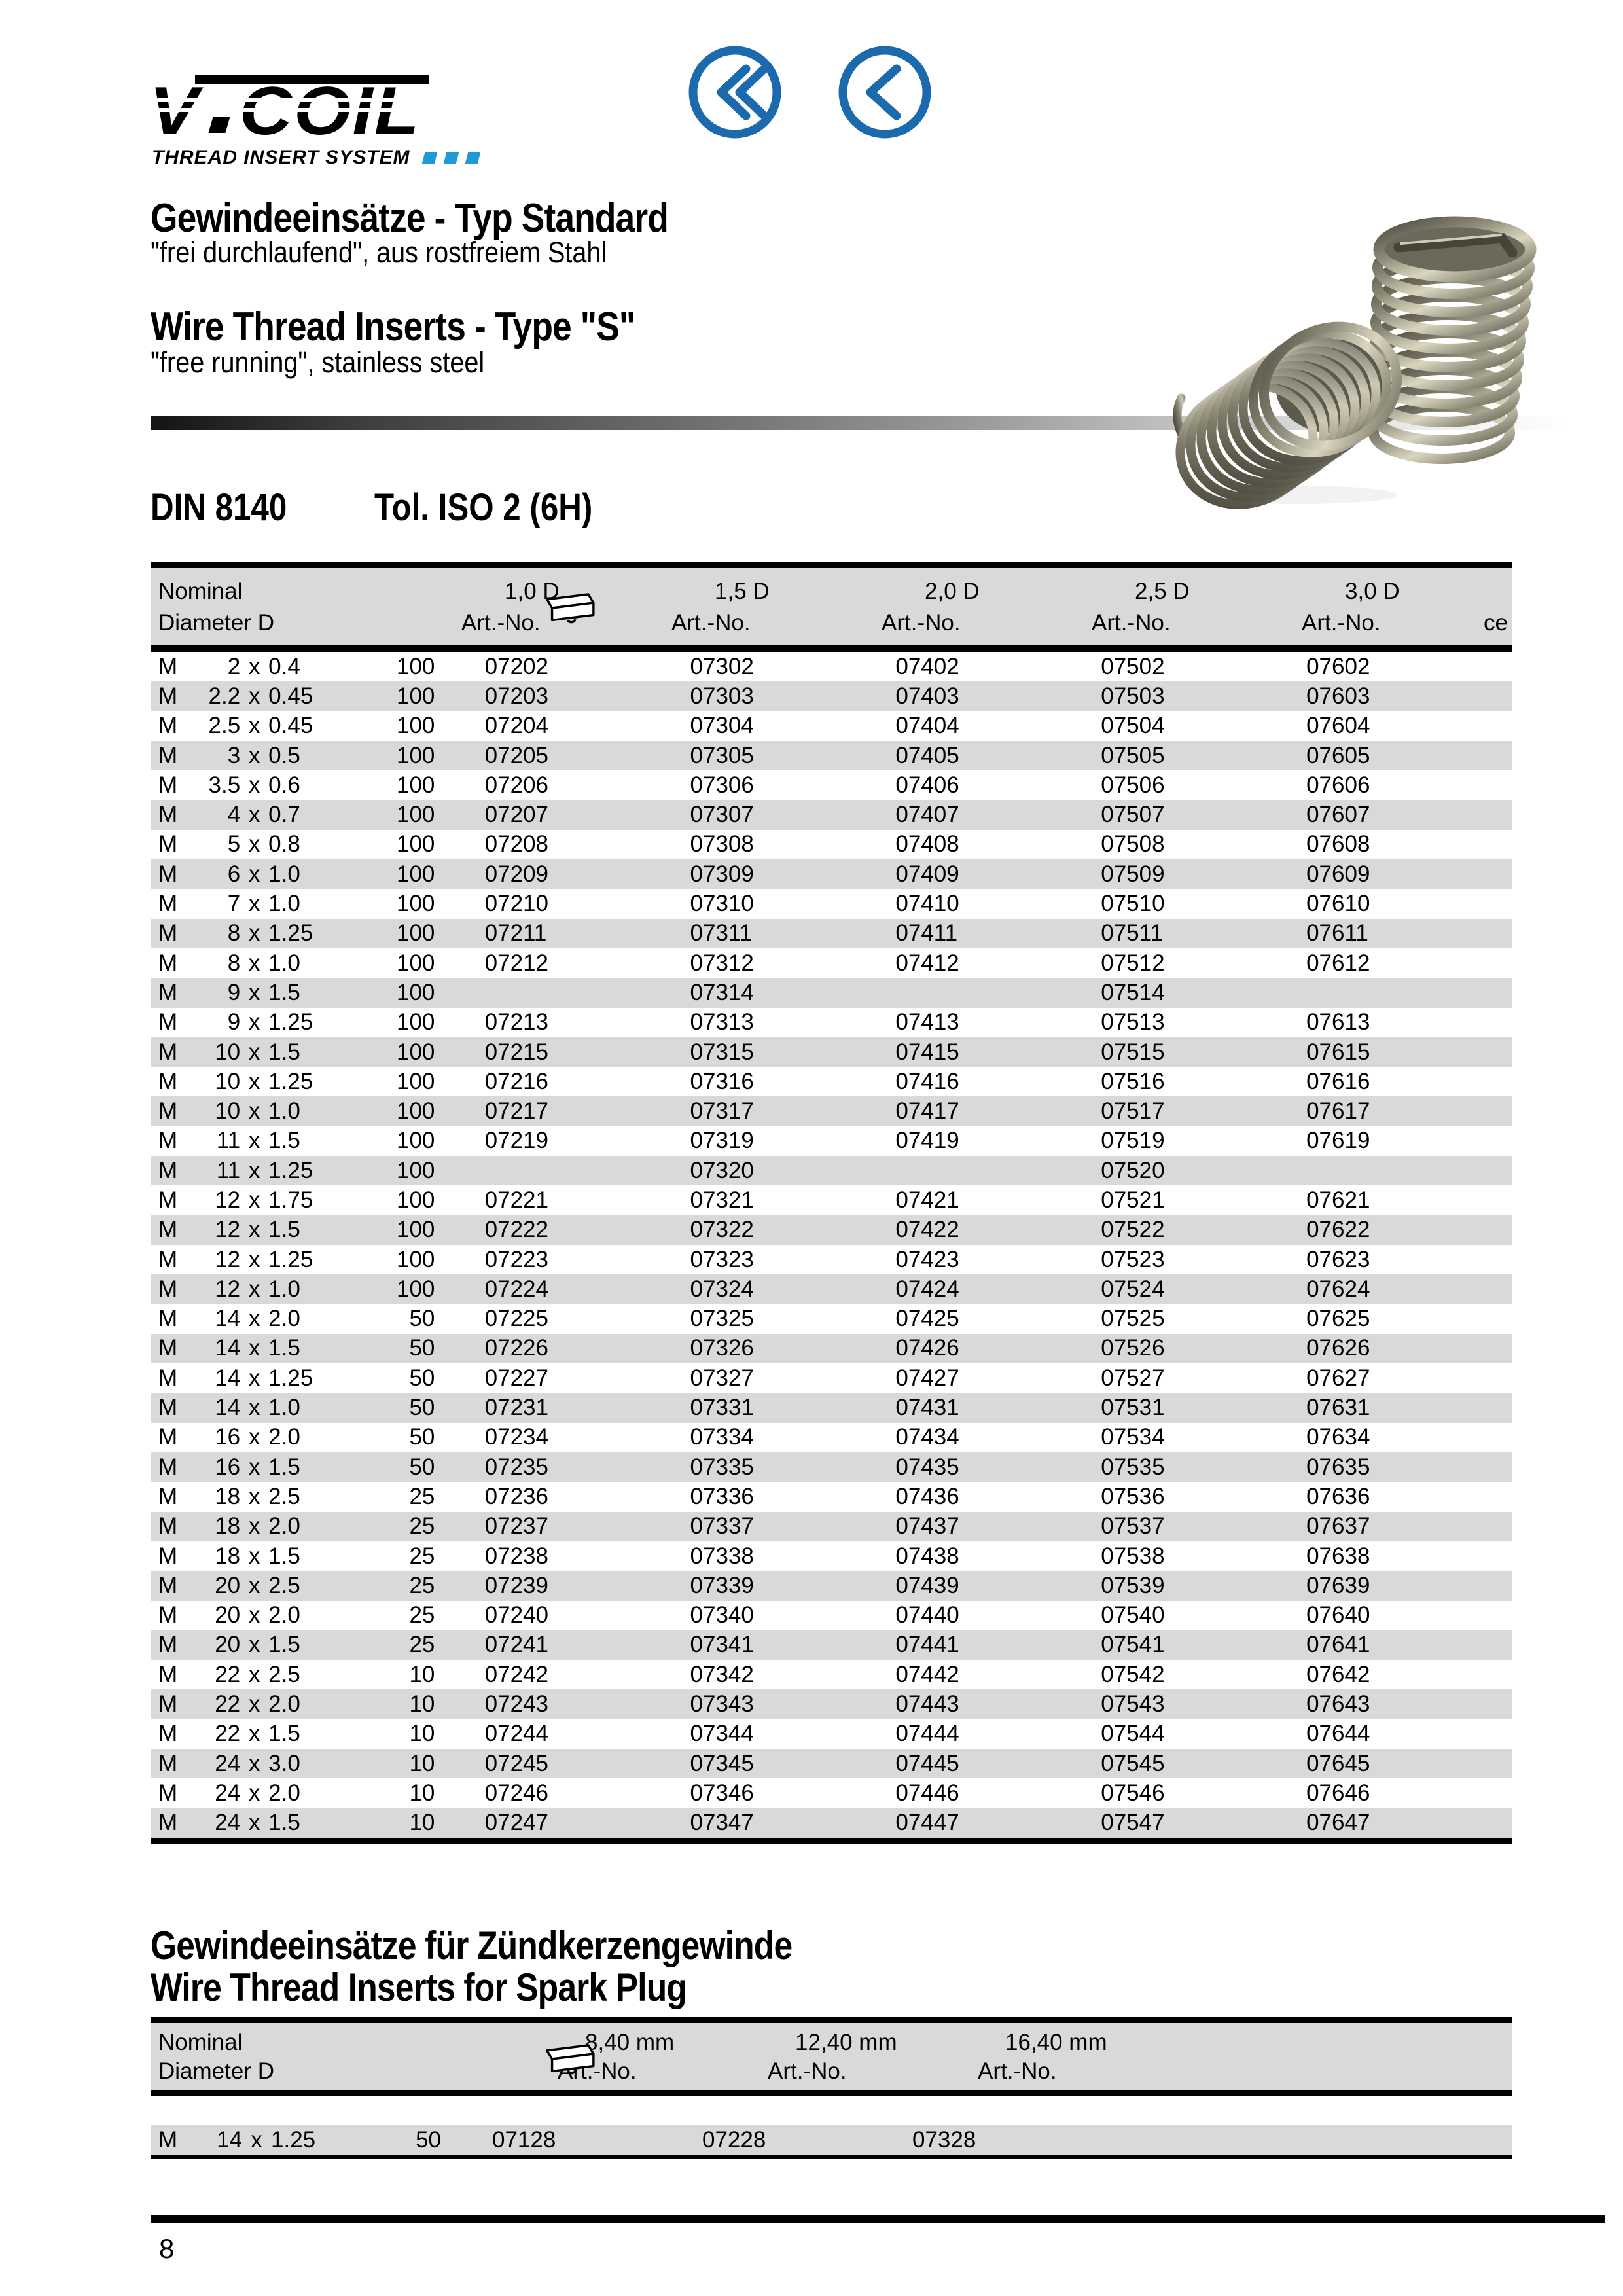 The height and width of the screenshot is (2296, 1623). What do you see at coordinates (742, 591) in the screenshot?
I see `size-label: 1,5 D` at bounding box center [742, 591].